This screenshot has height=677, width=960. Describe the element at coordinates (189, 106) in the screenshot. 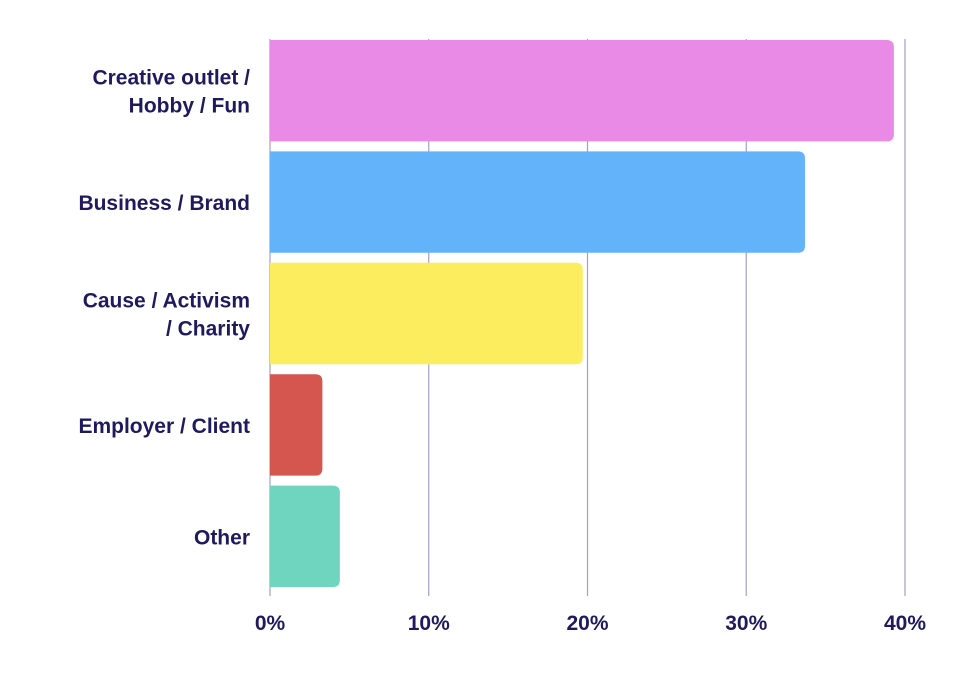

I see `category-label: Hobby / Fun` at that location.